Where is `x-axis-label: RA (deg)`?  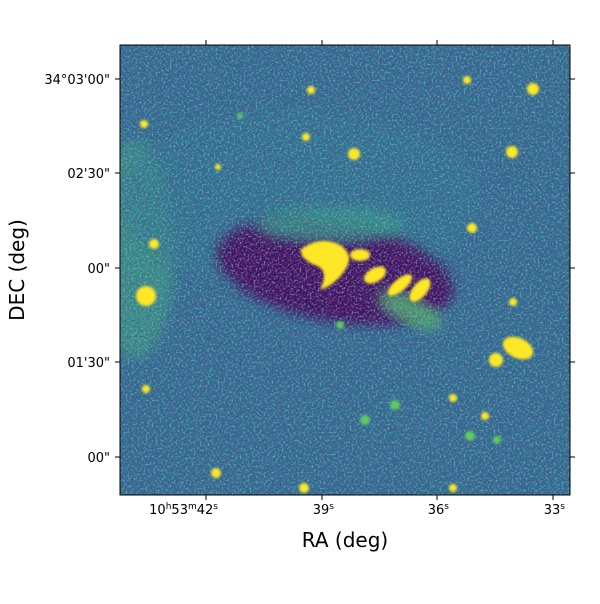 x-axis-label: RA (deg) is located at coordinates (345, 540).